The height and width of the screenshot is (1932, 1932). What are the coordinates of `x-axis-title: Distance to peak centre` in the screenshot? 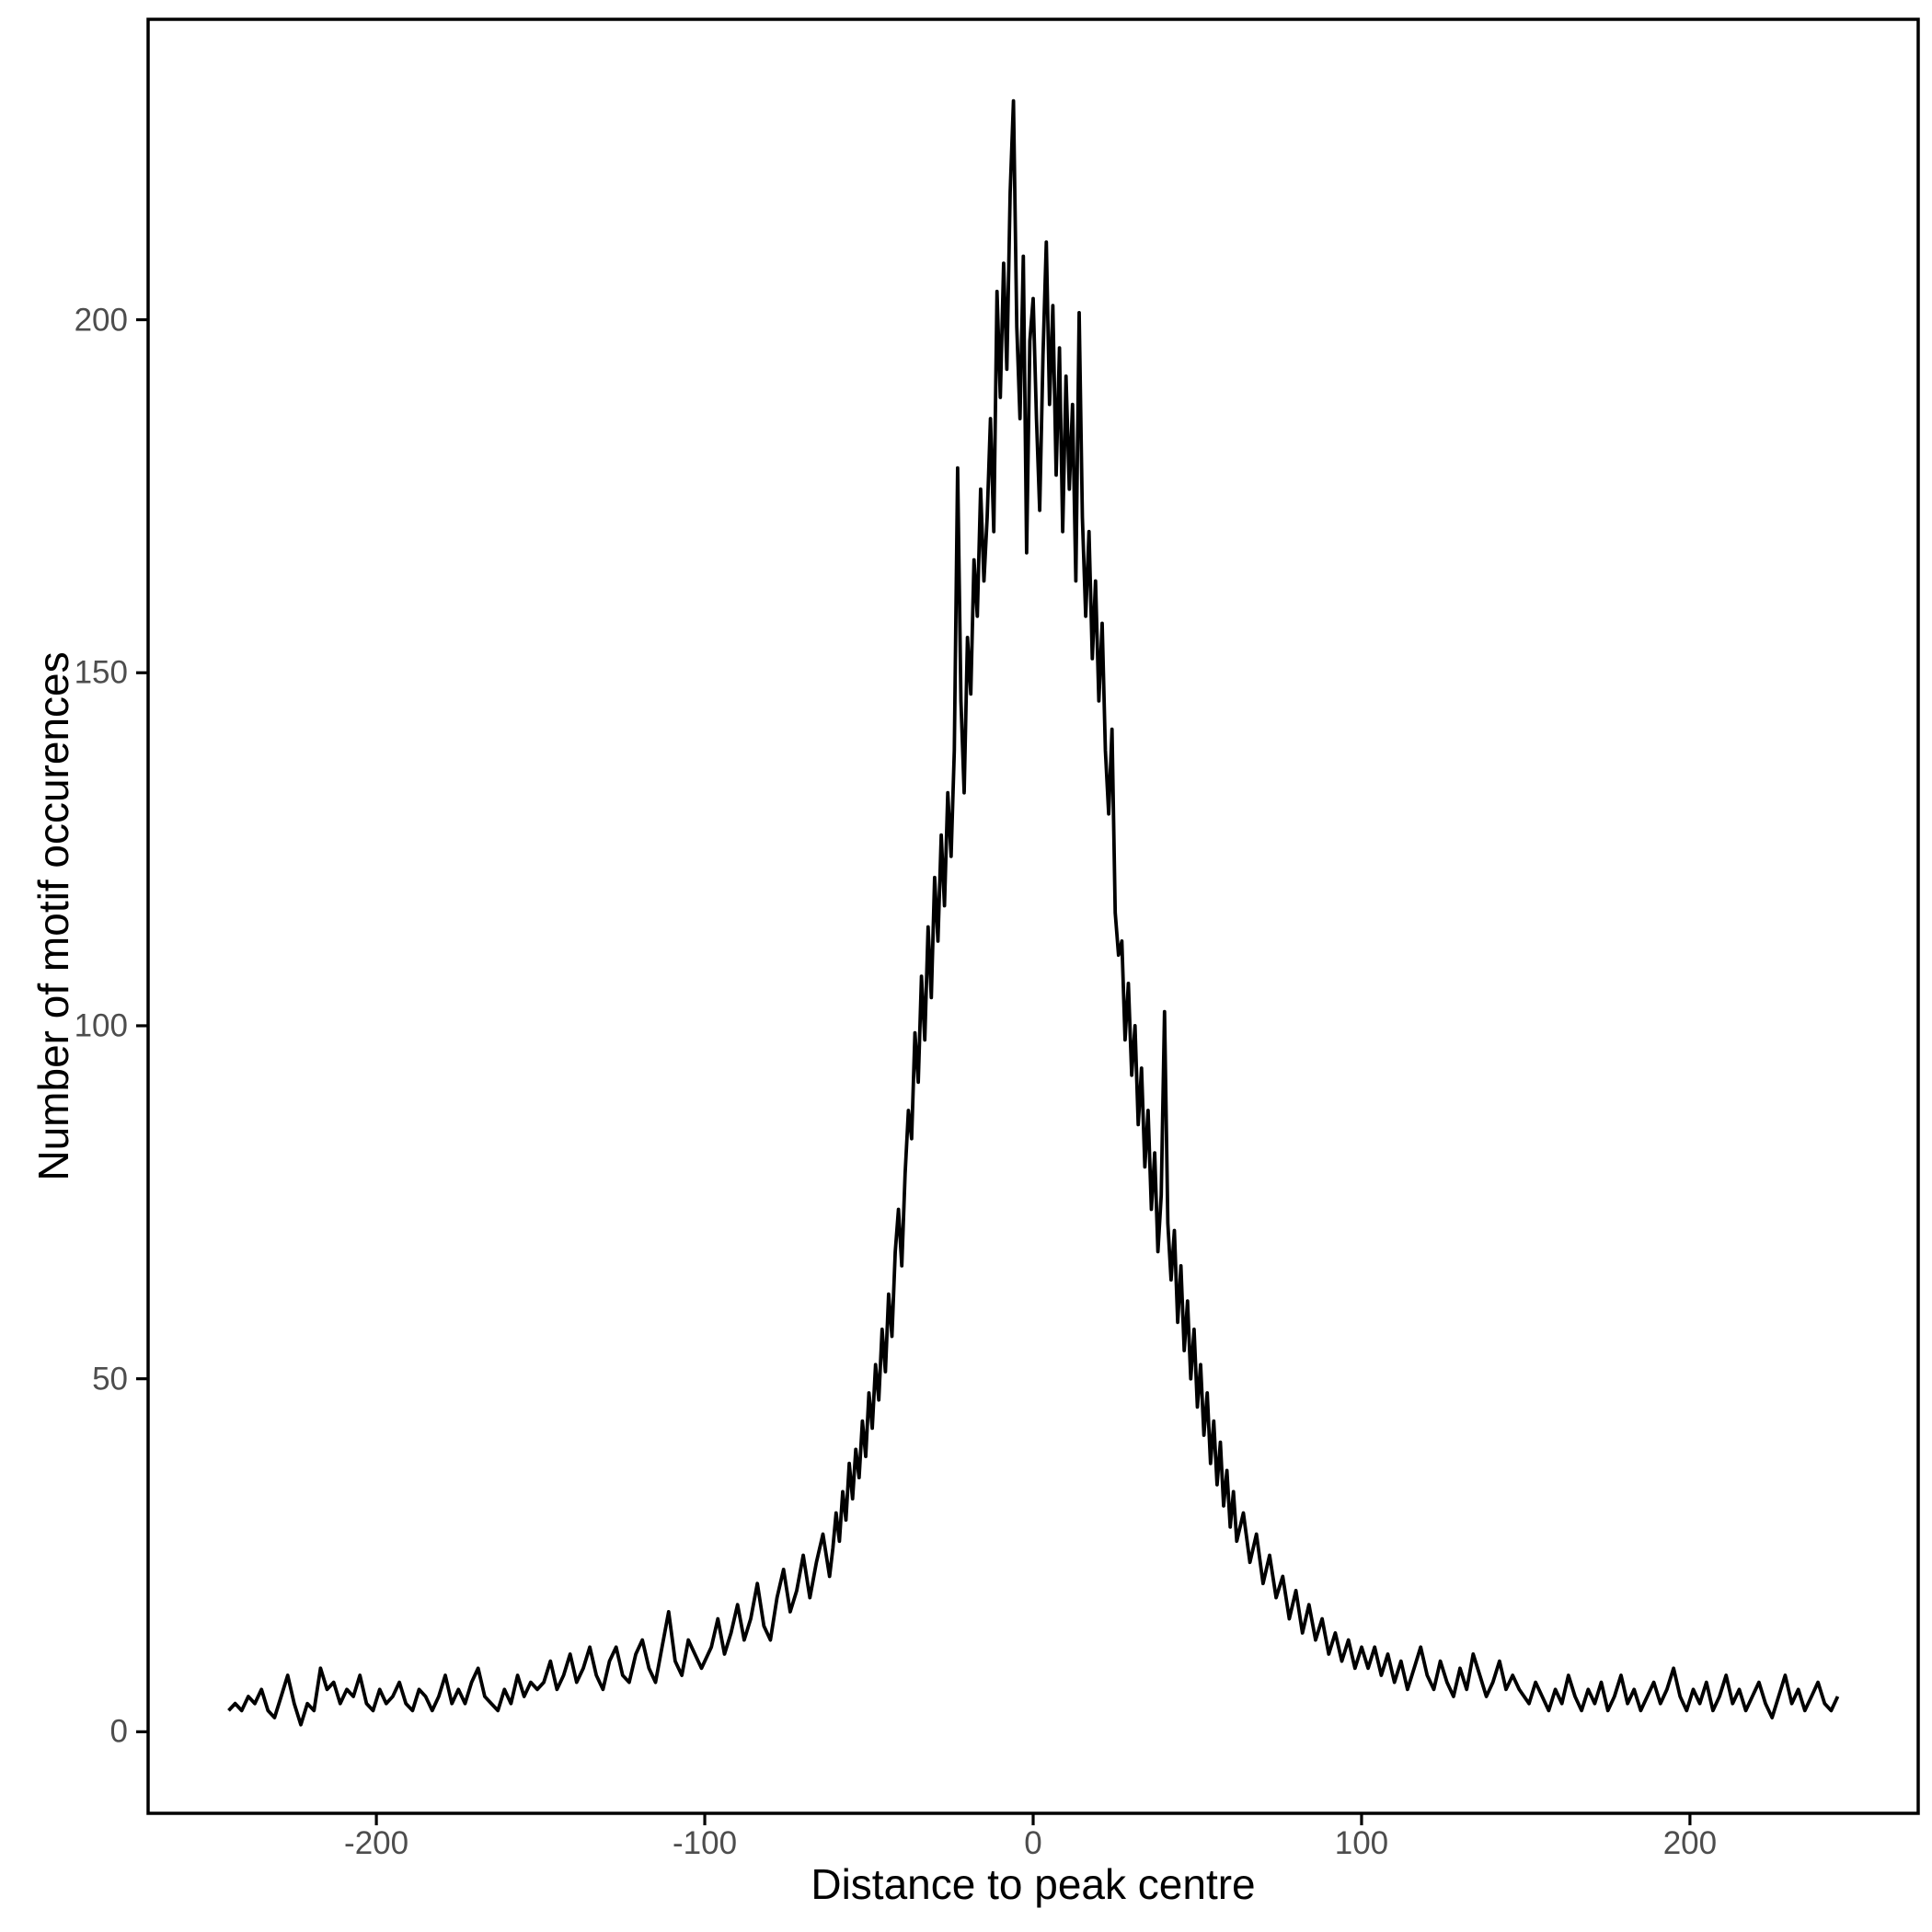 It's located at (1033, 1884).